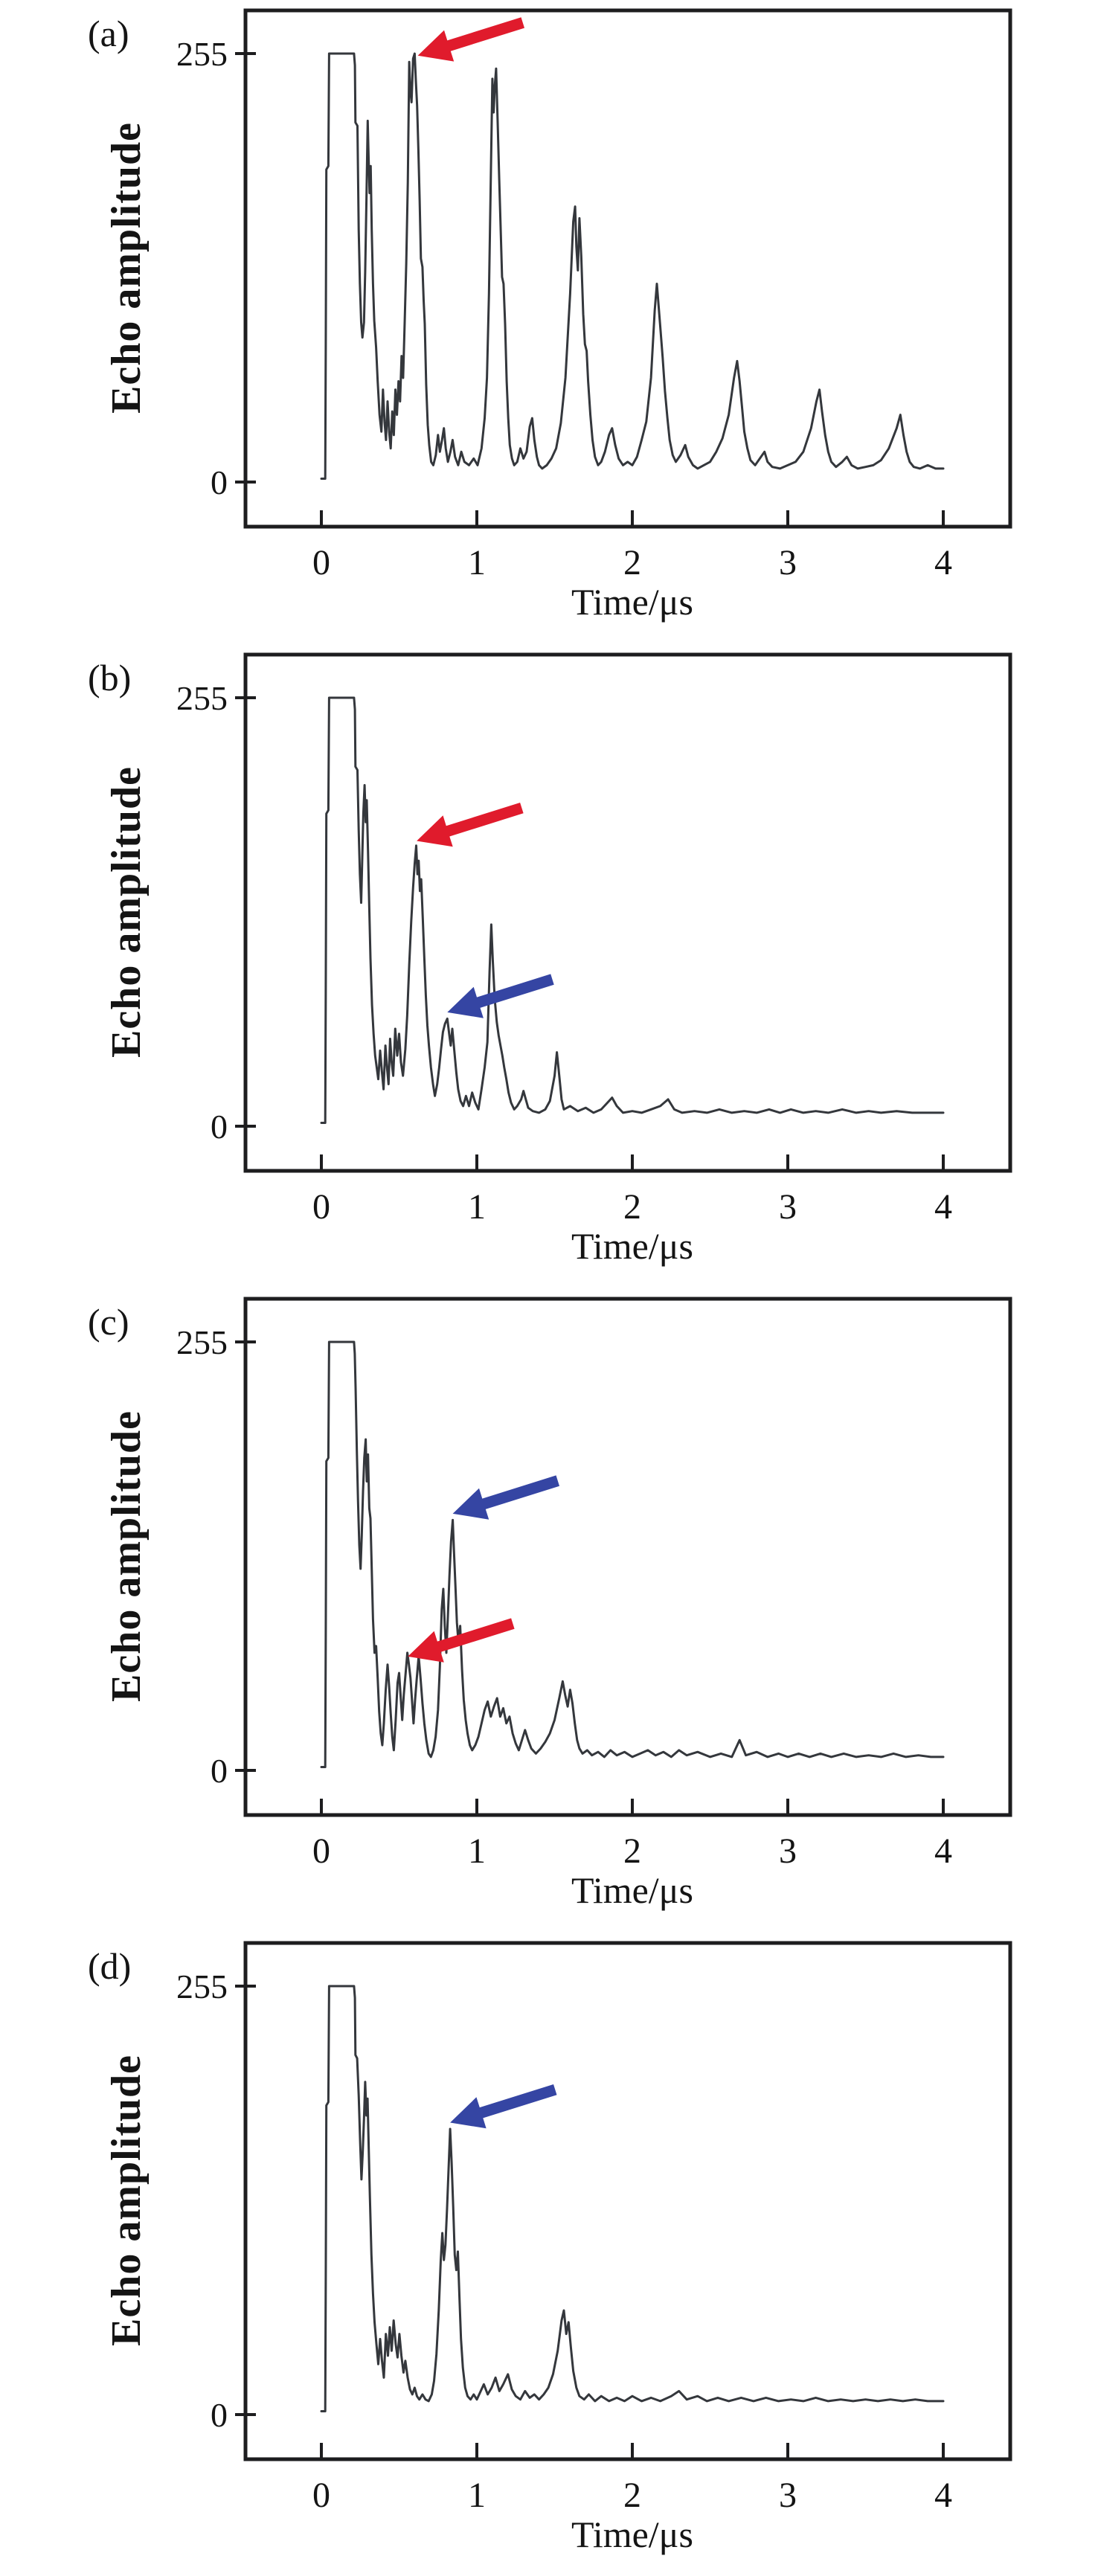  What do you see at coordinates (109, 677) in the screenshot?
I see `panel-tag: (b)` at bounding box center [109, 677].